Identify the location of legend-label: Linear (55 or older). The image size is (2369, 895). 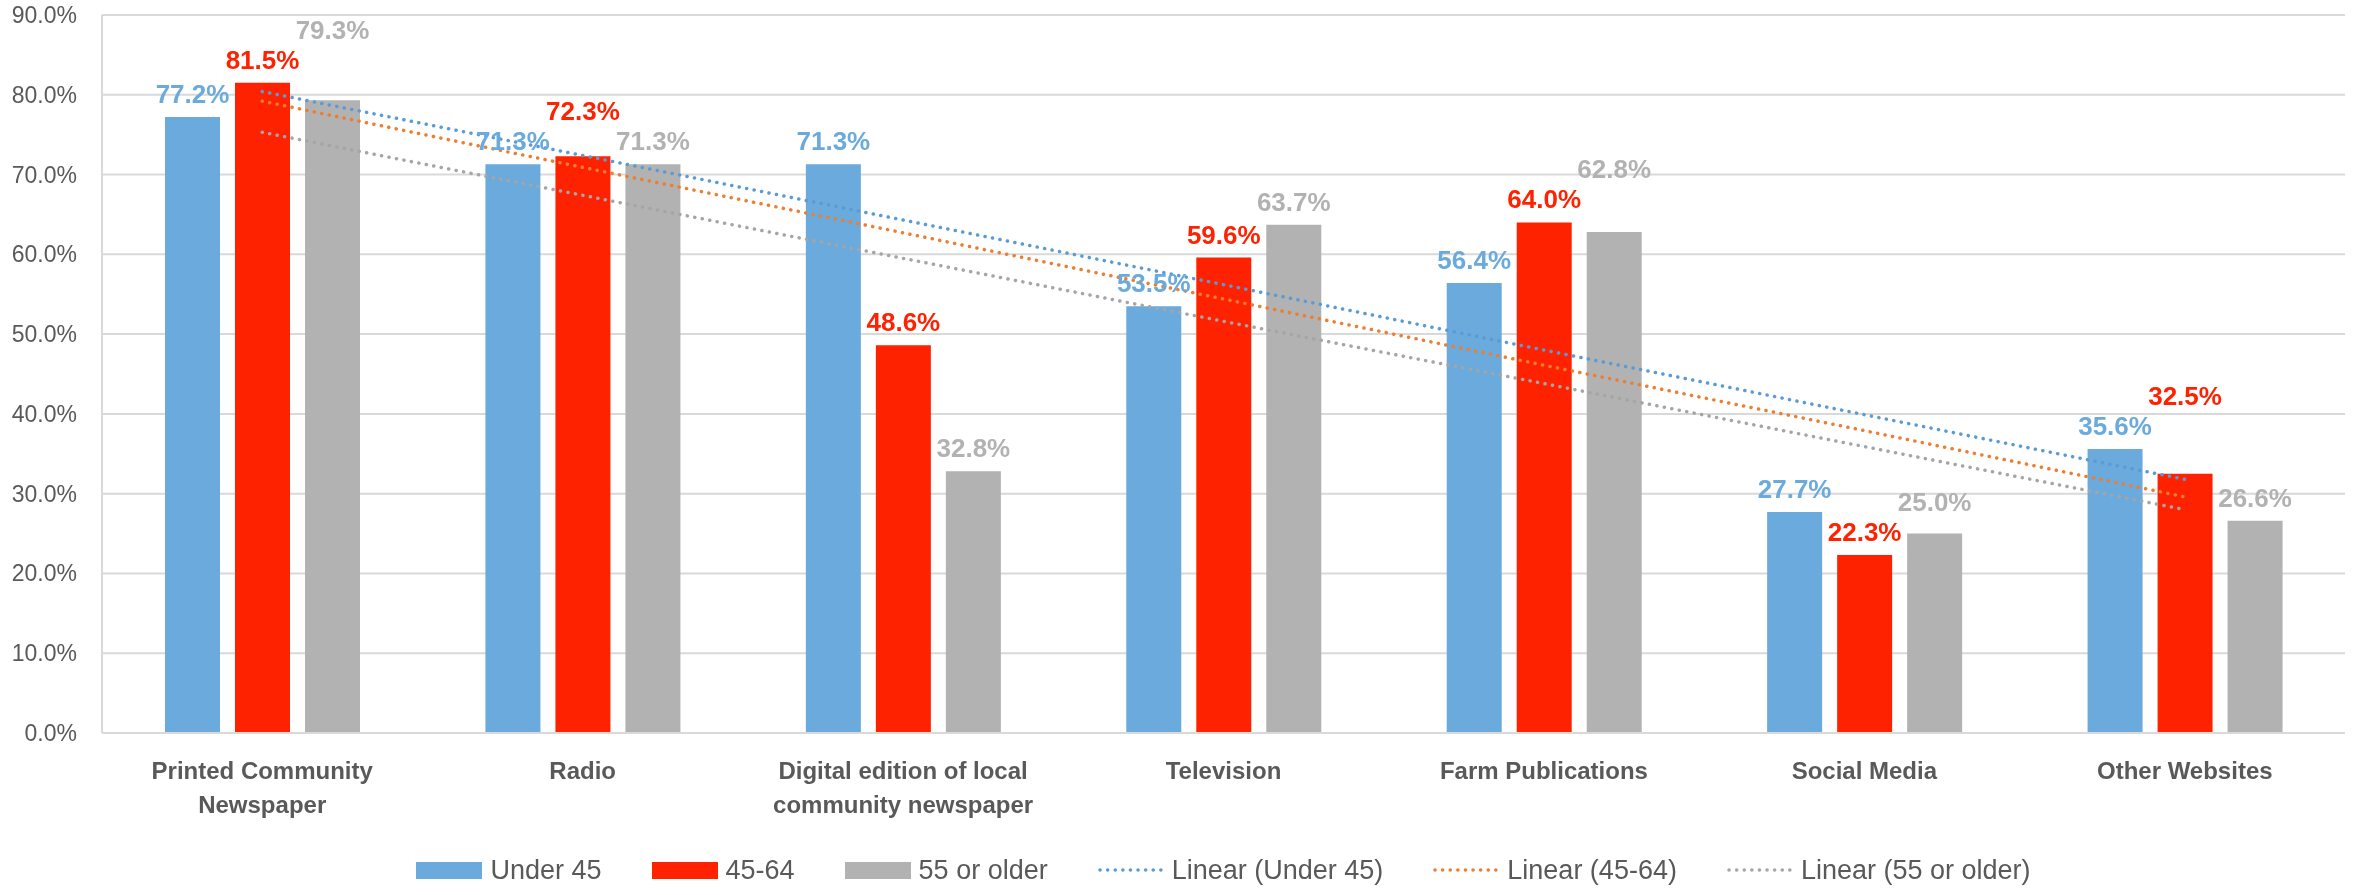
(1915, 870).